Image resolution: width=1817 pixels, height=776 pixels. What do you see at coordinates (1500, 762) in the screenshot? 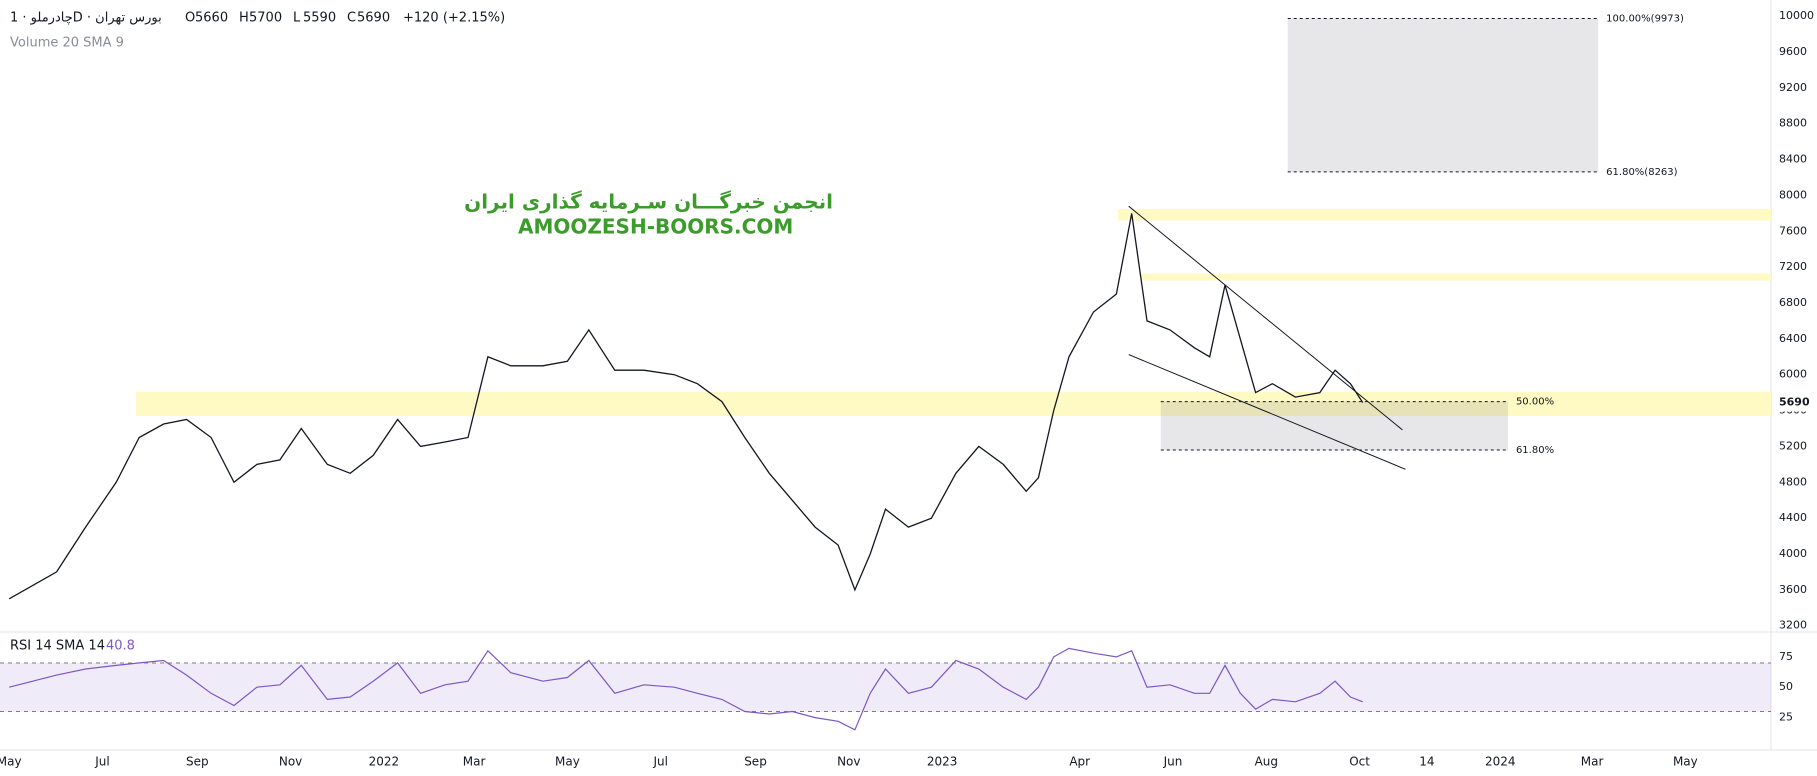
I see `x-tick-label: 2024` at bounding box center [1500, 762].